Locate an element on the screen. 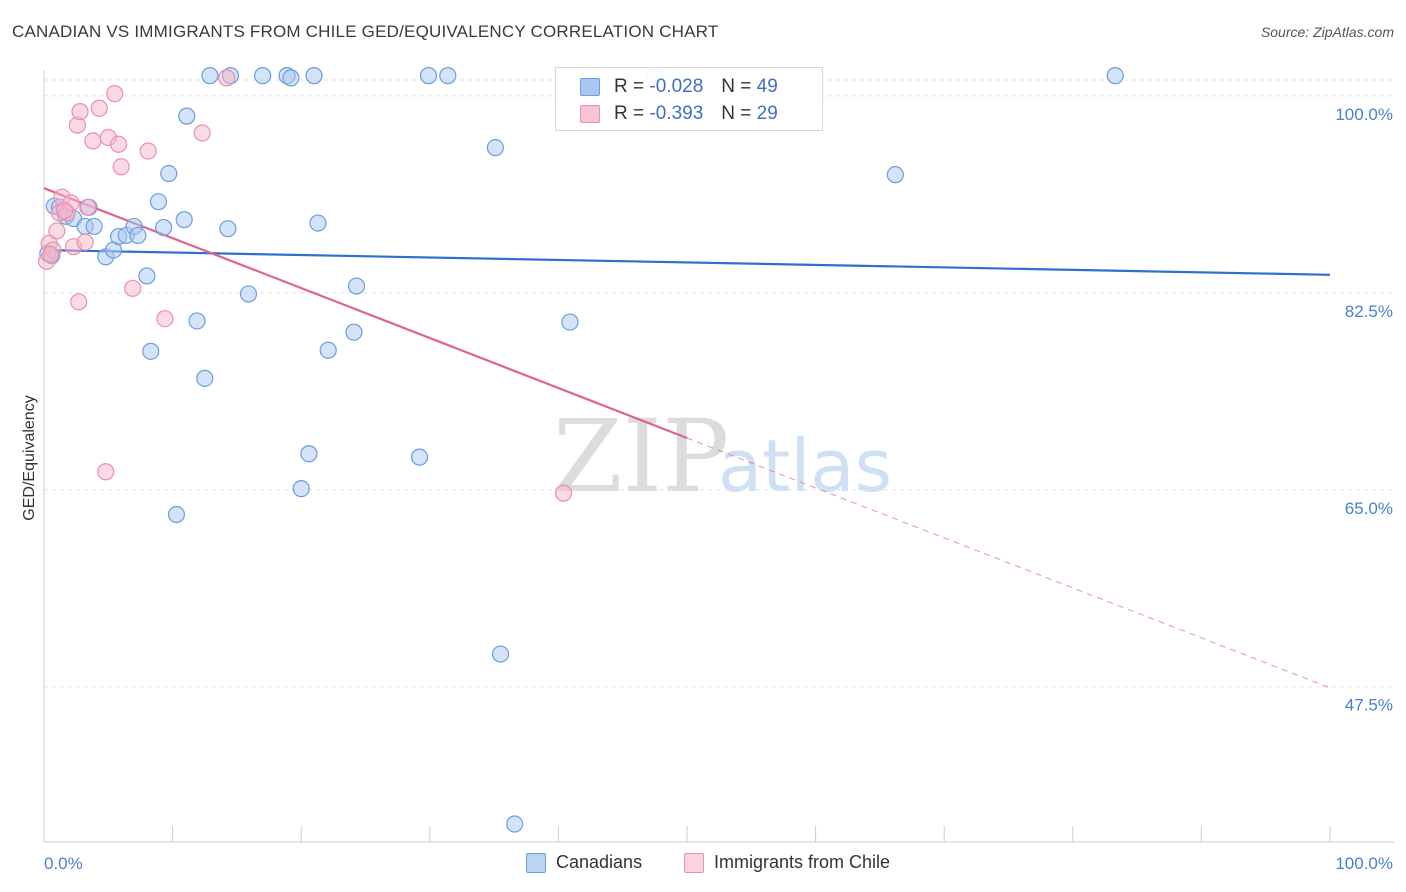  legend-n-value: 49 is located at coordinates (767, 86).